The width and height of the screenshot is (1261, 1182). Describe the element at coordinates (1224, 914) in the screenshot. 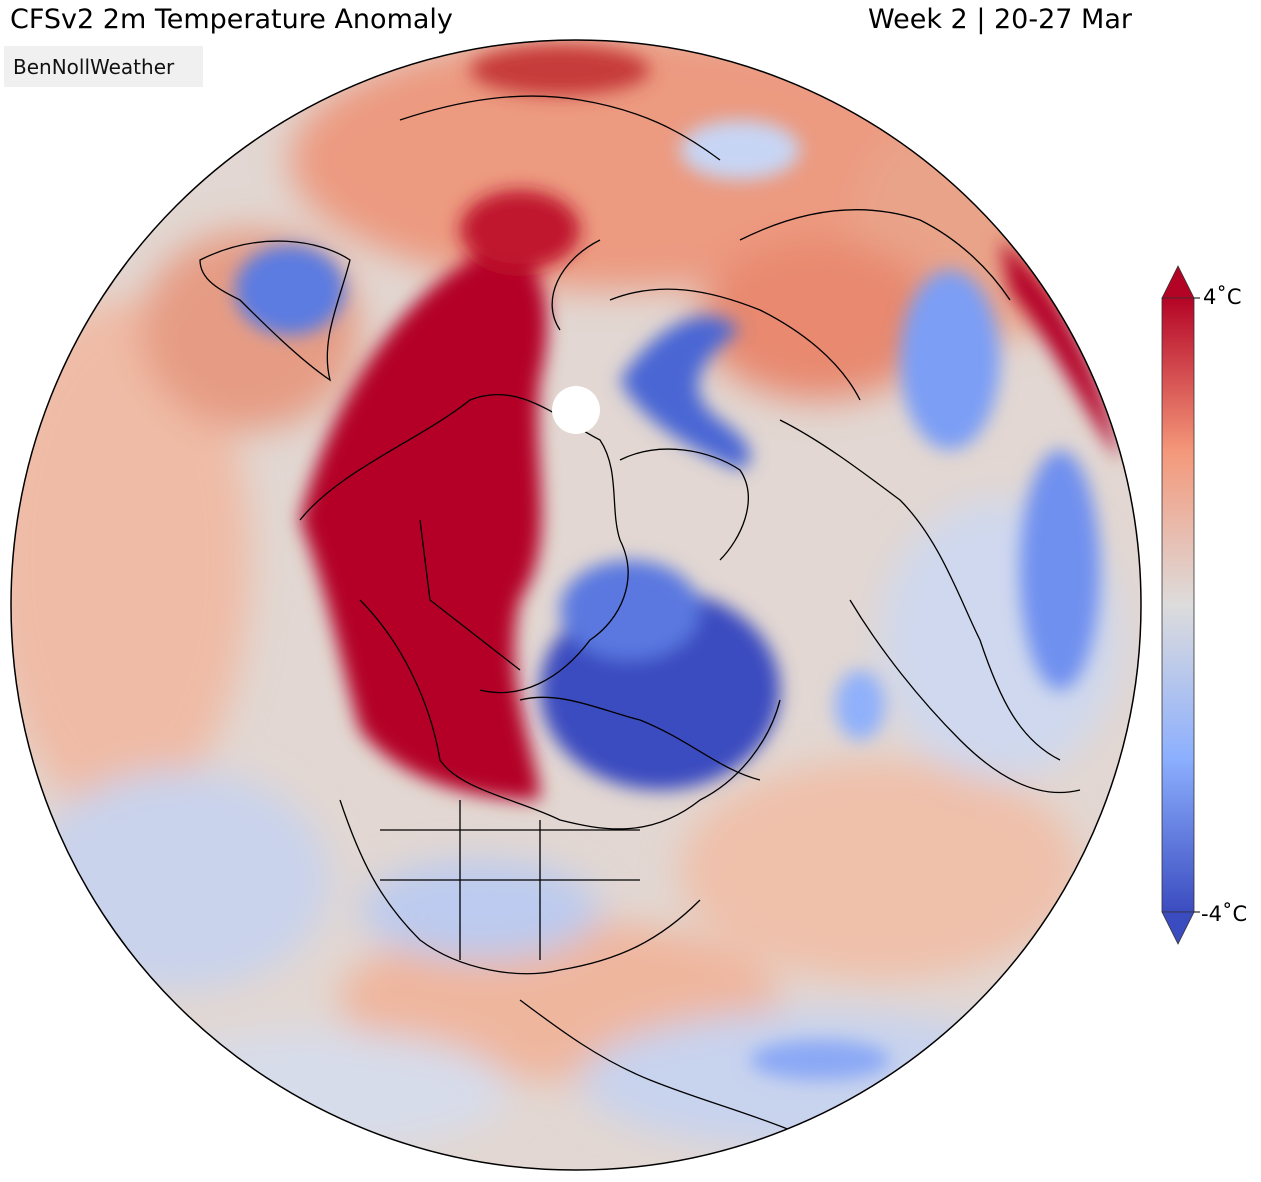

I see `colorbar-min-label: -4˚C` at that location.